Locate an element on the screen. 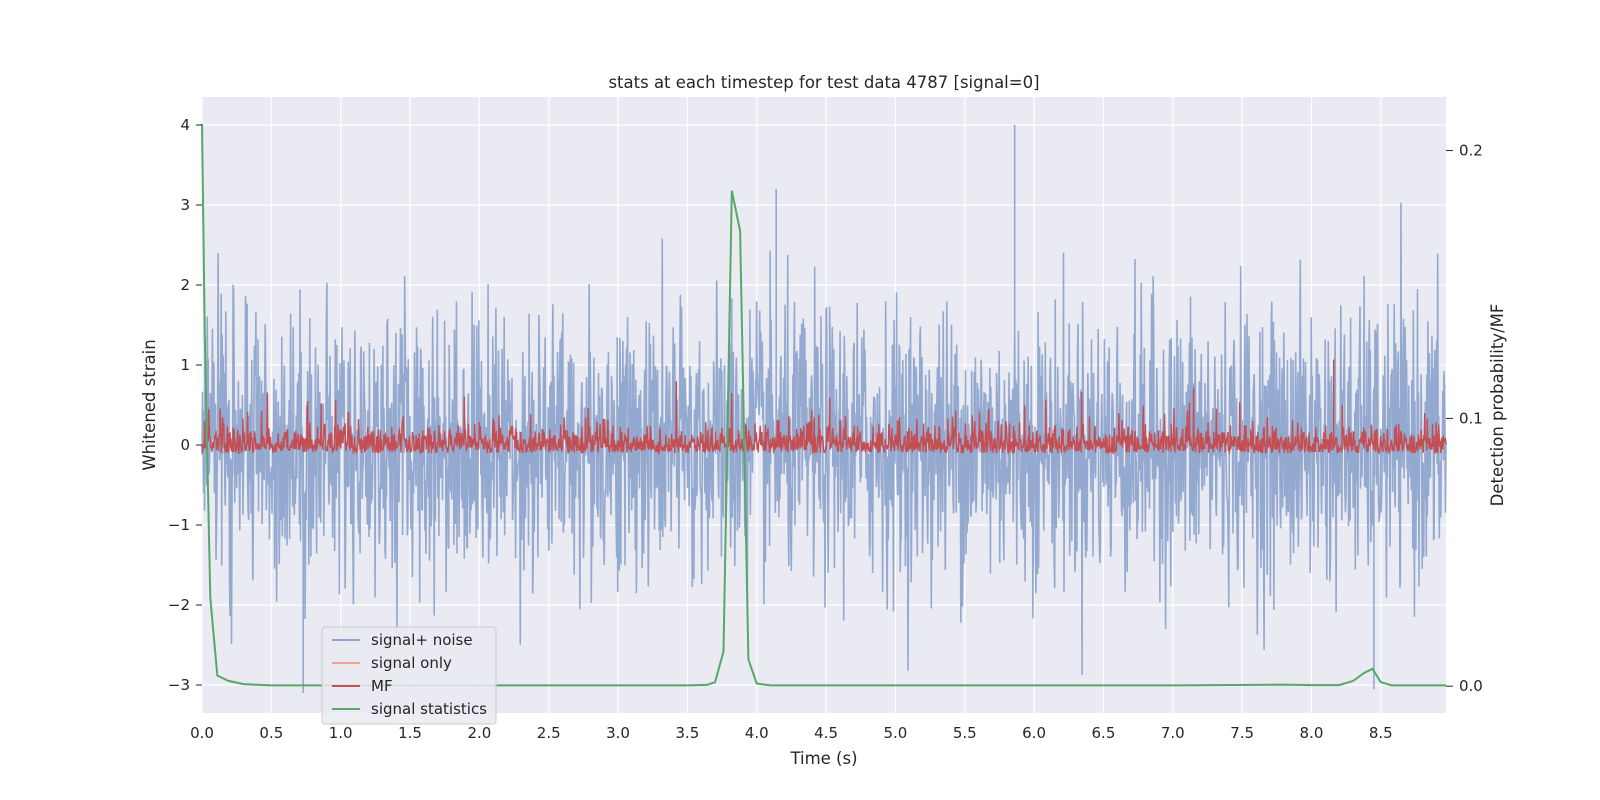 Image resolution: width=1600 pixels, height=800 pixels. x-tick-label: 8.0 is located at coordinates (1312, 733).